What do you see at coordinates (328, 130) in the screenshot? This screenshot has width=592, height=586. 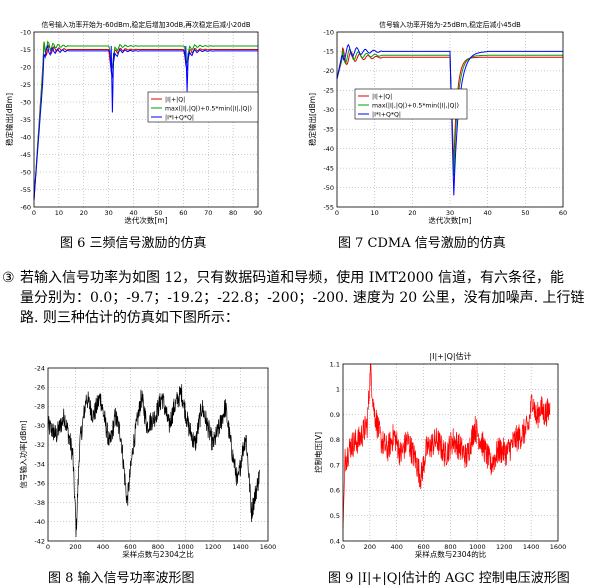 I see `fig7-y-tick-label: -35` at bounding box center [328, 130].